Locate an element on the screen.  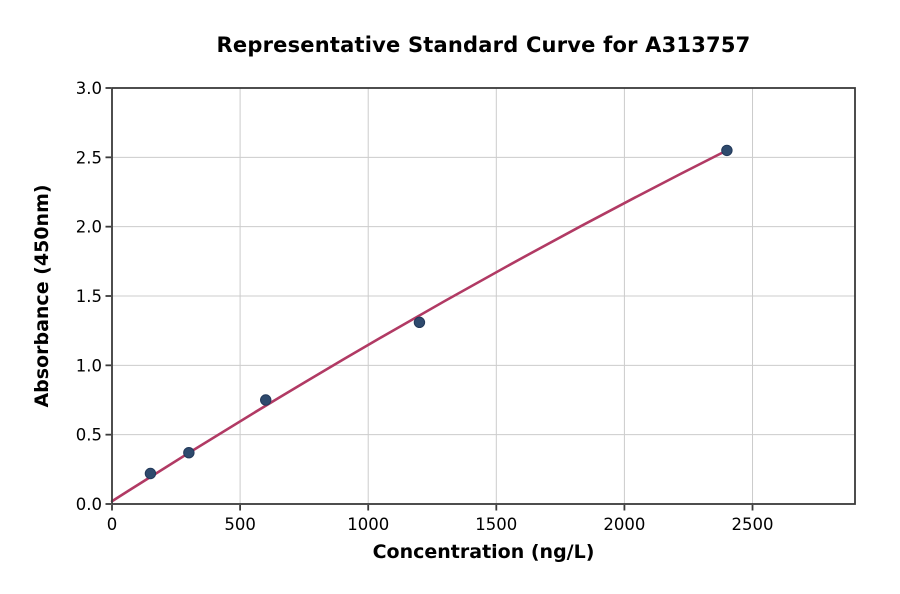
y-tick-label: 0.5 is located at coordinates (89, 435).